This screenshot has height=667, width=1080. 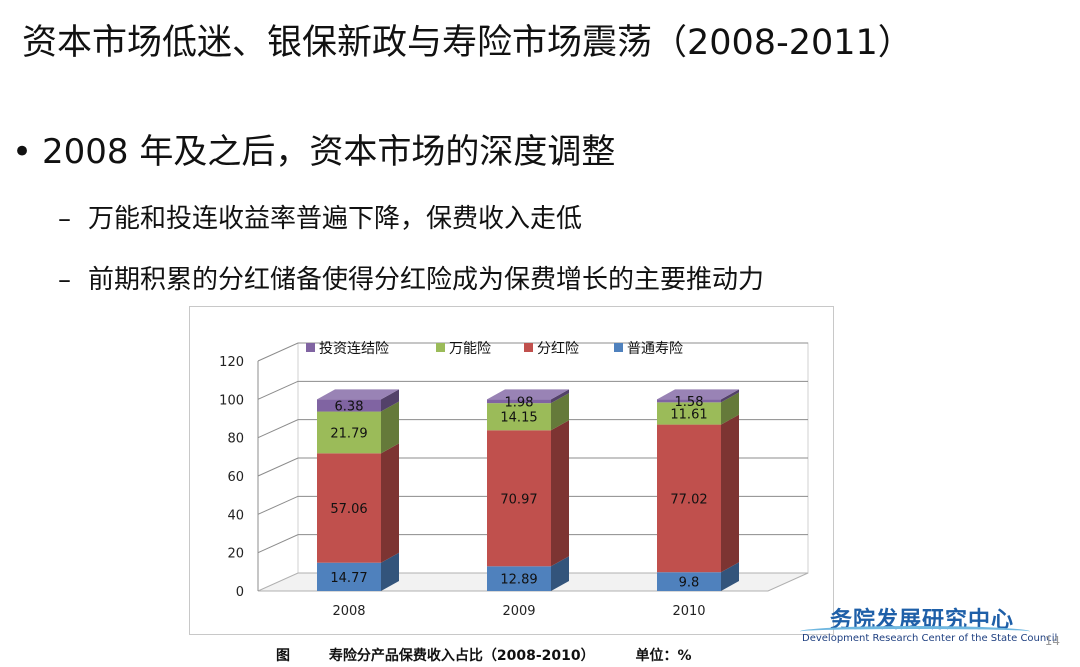 What do you see at coordinates (663, 656) in the screenshot?
I see `caption-unit: 单位：%` at bounding box center [663, 656].